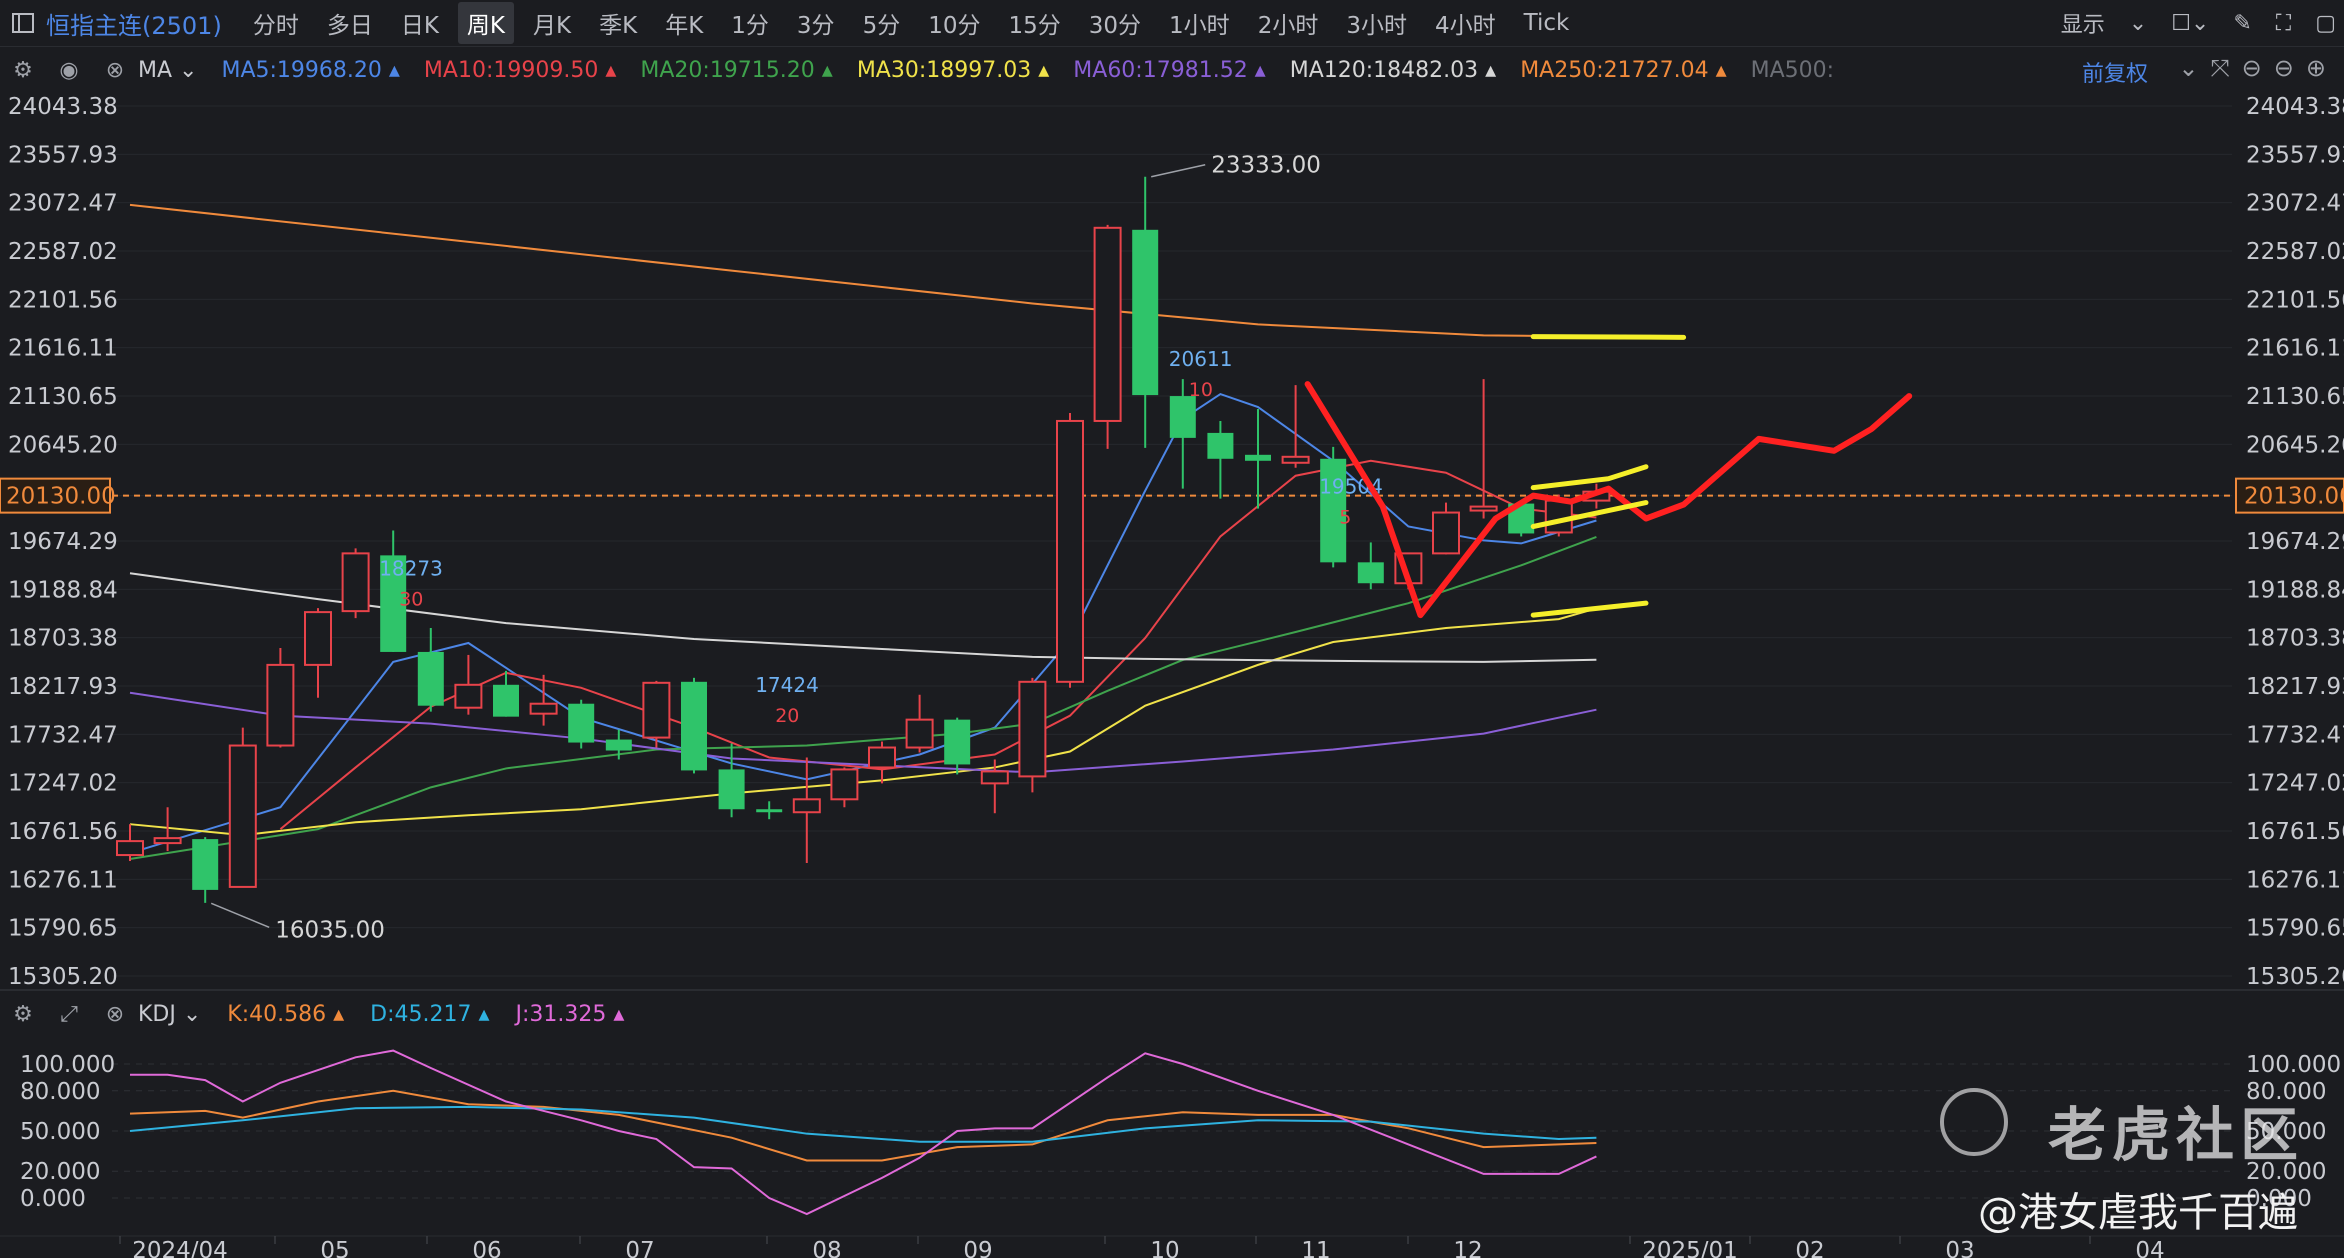  I want to click on ma-line-ma60, so click(863, 732).